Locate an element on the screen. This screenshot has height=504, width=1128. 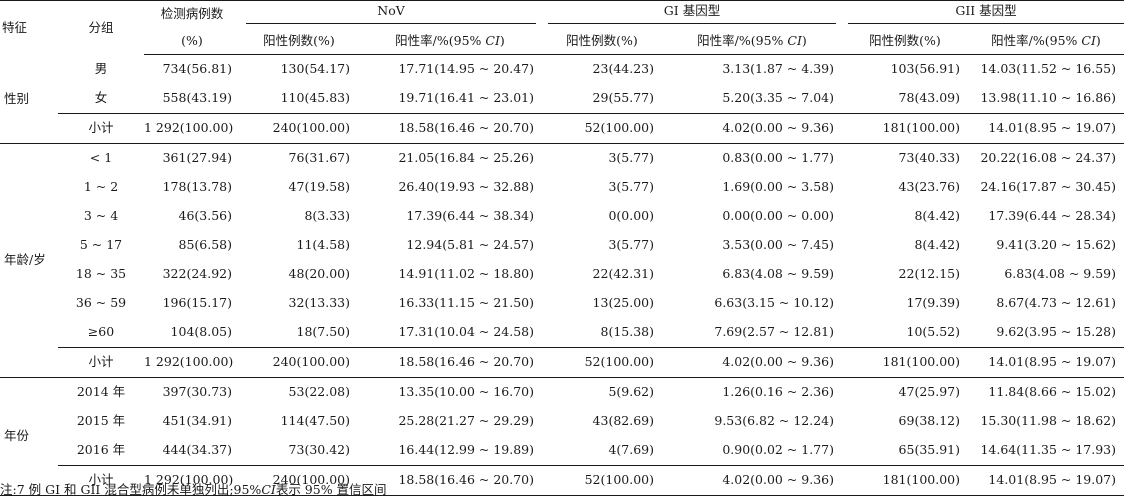
gi-cases-cell: 5(9.62) is located at coordinates (631, 392).